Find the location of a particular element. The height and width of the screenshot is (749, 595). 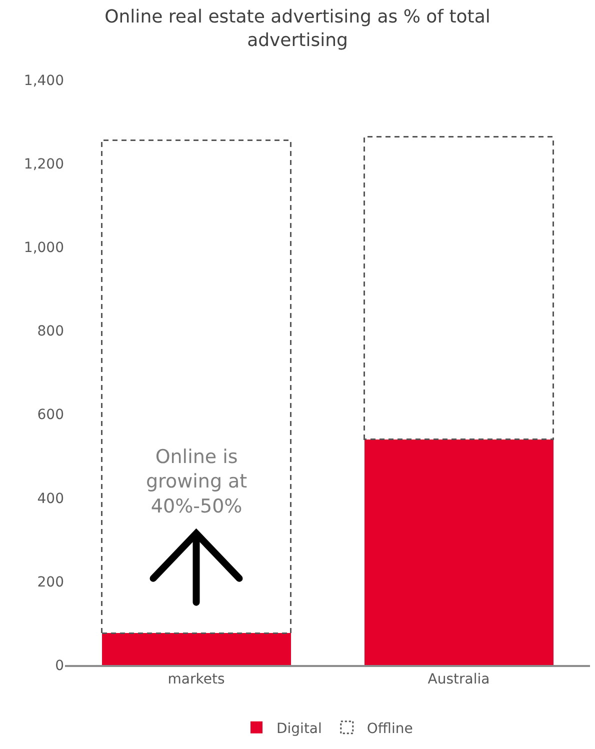

y-tick-label: 0 is located at coordinates (59, 666).